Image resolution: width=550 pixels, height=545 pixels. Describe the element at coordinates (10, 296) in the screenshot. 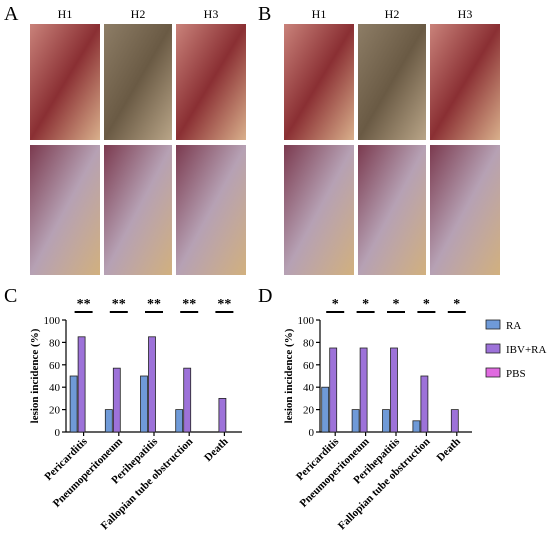

I see `panel-letter: C` at that location.